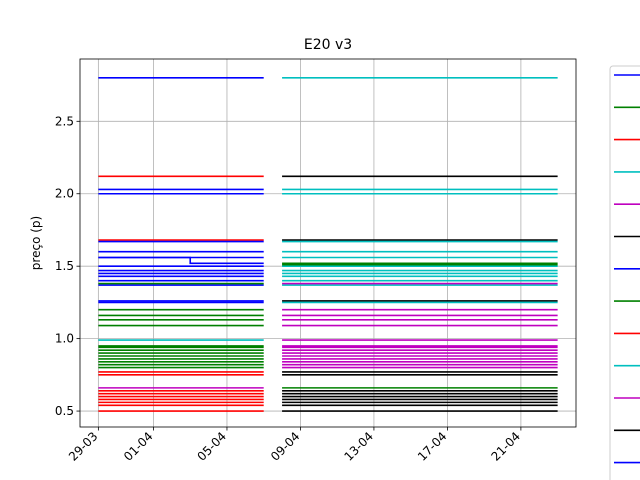  What do you see at coordinates (64, 339) in the screenshot?
I see `y-tick-label: 1.0` at bounding box center [64, 339].